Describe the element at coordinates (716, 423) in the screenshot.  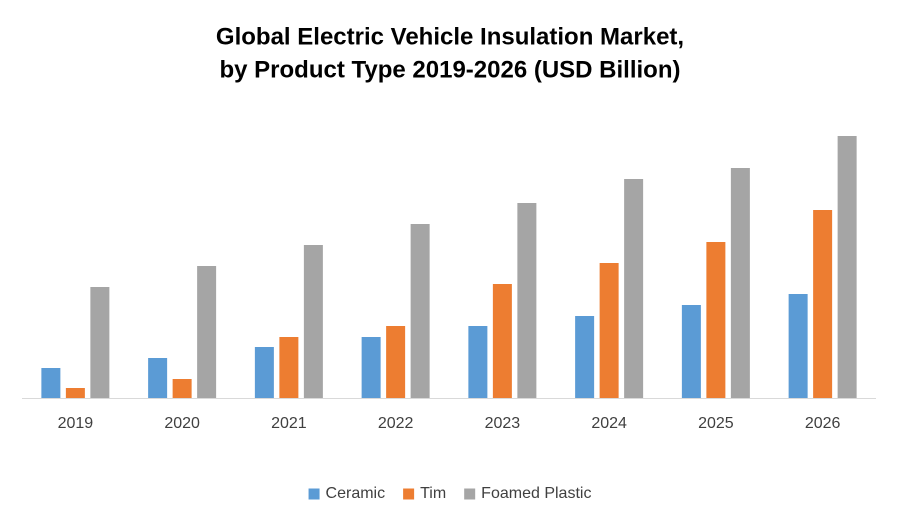
I see `x-tick-label: 2025` at that location.